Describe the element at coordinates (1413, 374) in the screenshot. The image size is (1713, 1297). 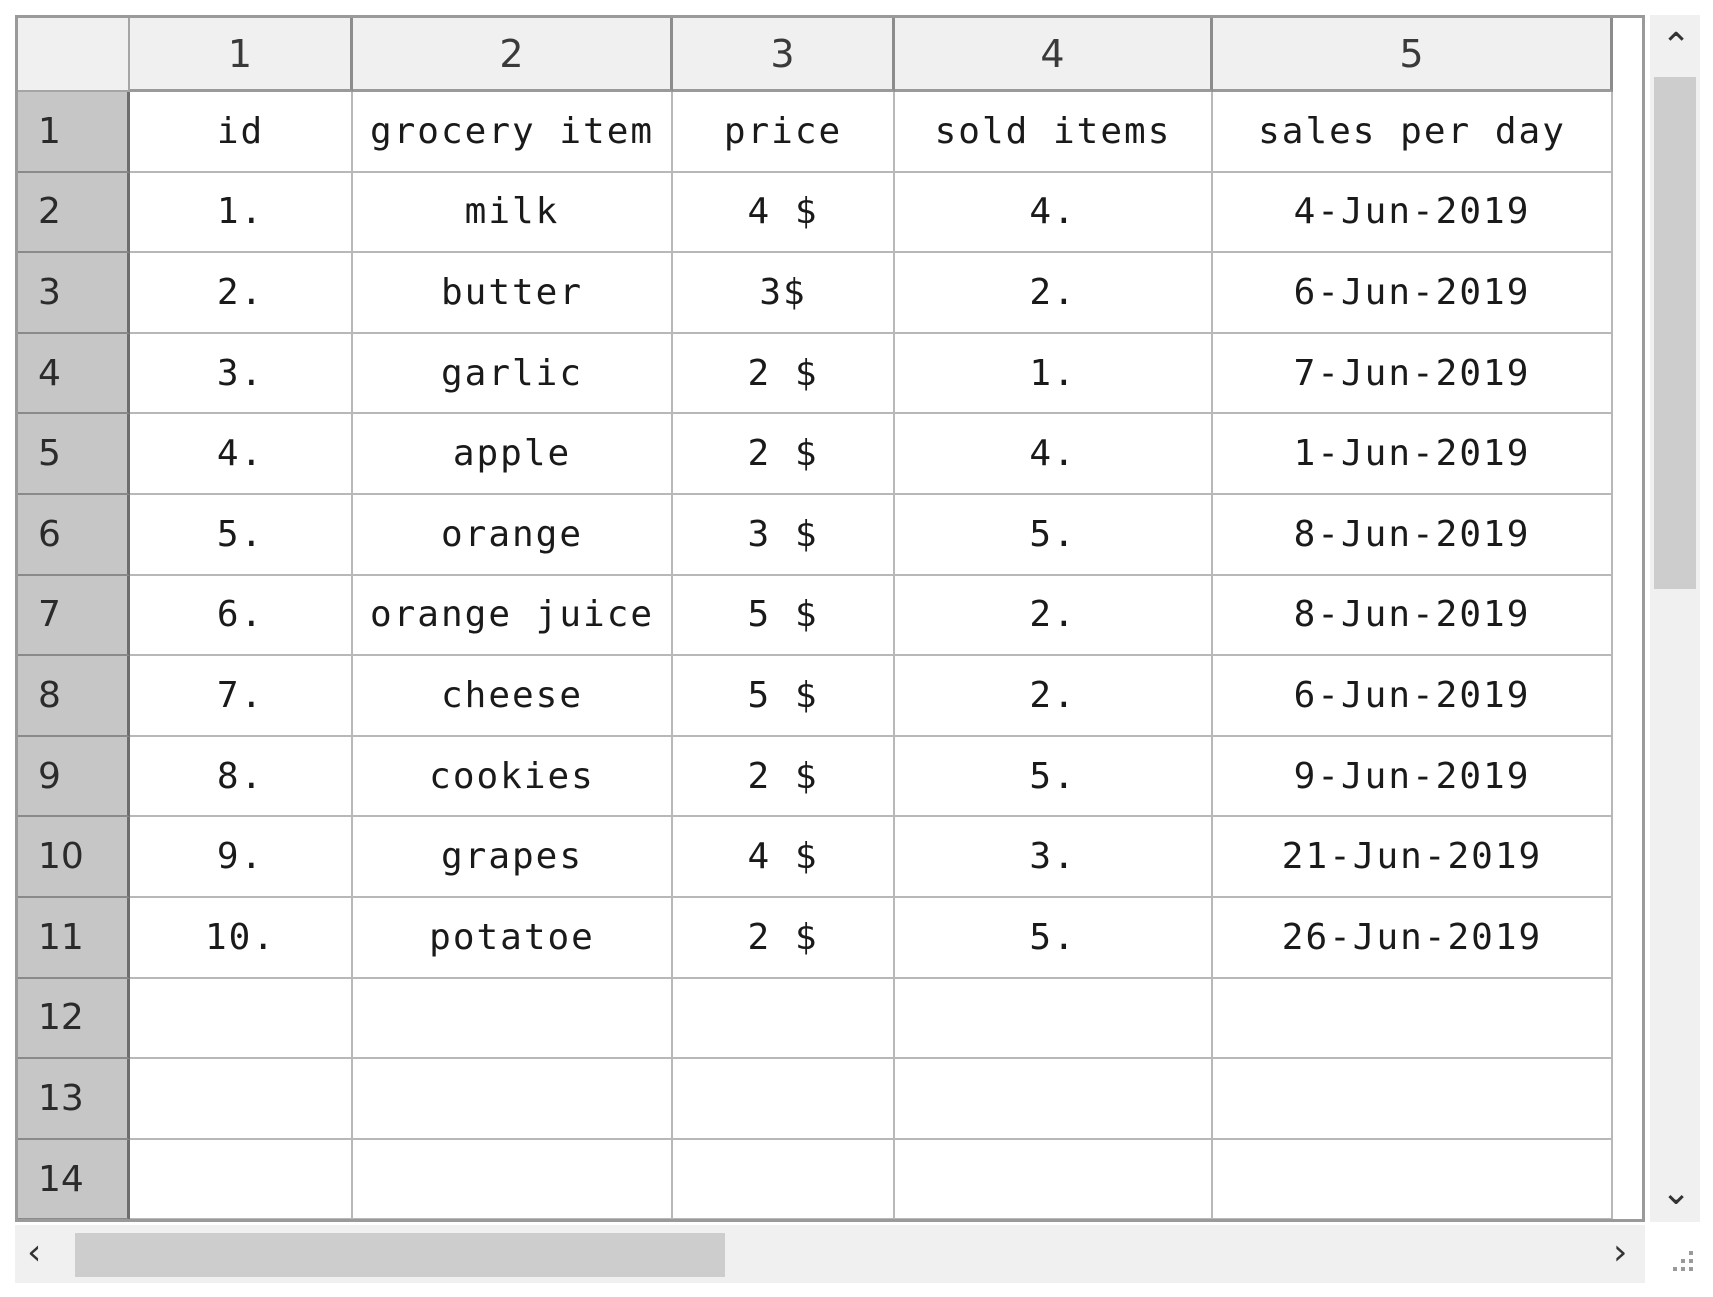
I see `table-cell: 7-Jun-2019` at that location.